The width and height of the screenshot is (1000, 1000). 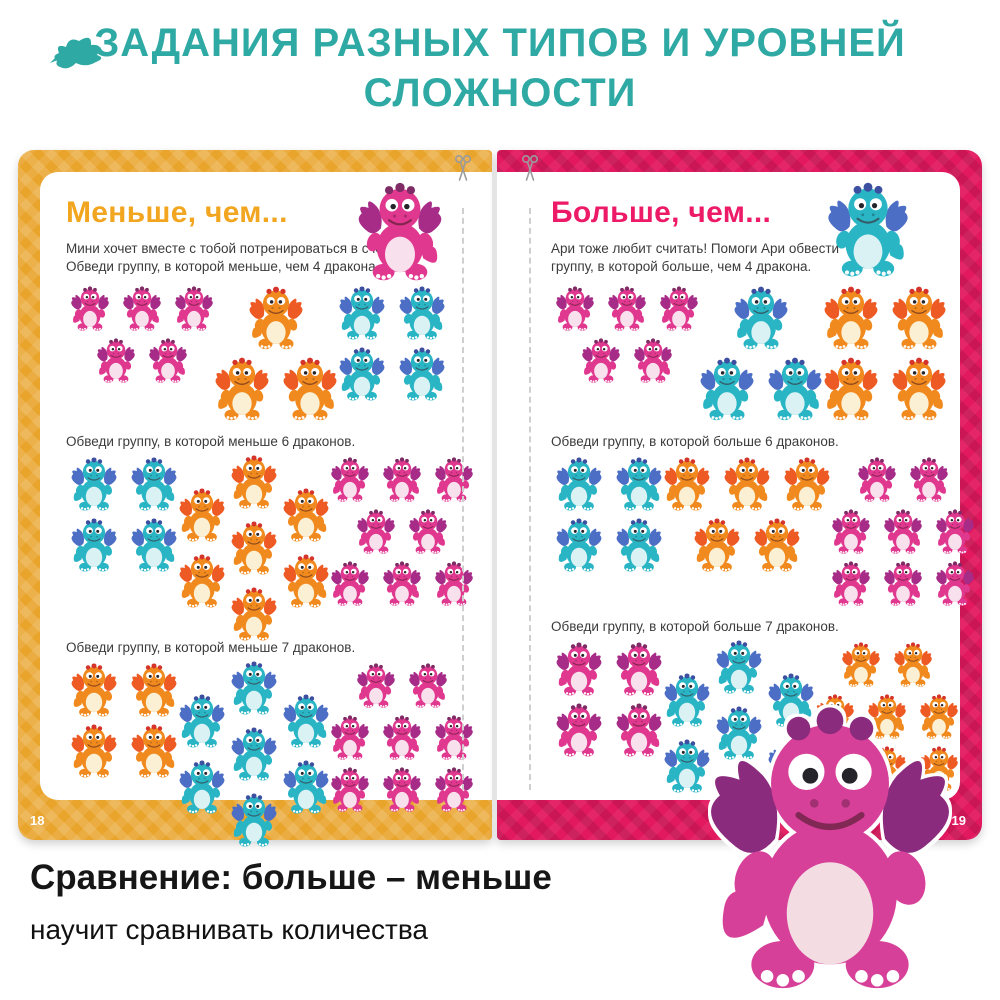 What do you see at coordinates (958, 820) in the screenshot?
I see `page-number-right: 19` at bounding box center [958, 820].